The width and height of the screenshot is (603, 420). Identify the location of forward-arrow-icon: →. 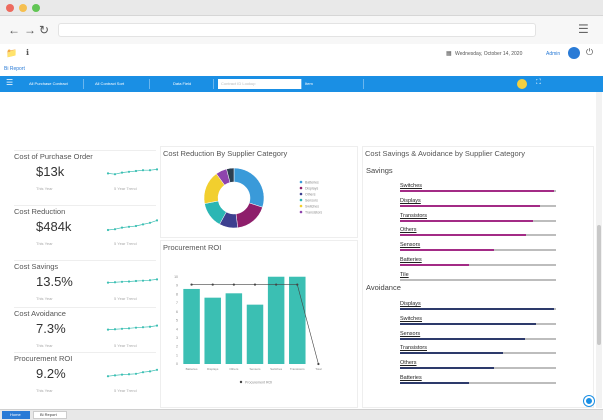
(30, 30).